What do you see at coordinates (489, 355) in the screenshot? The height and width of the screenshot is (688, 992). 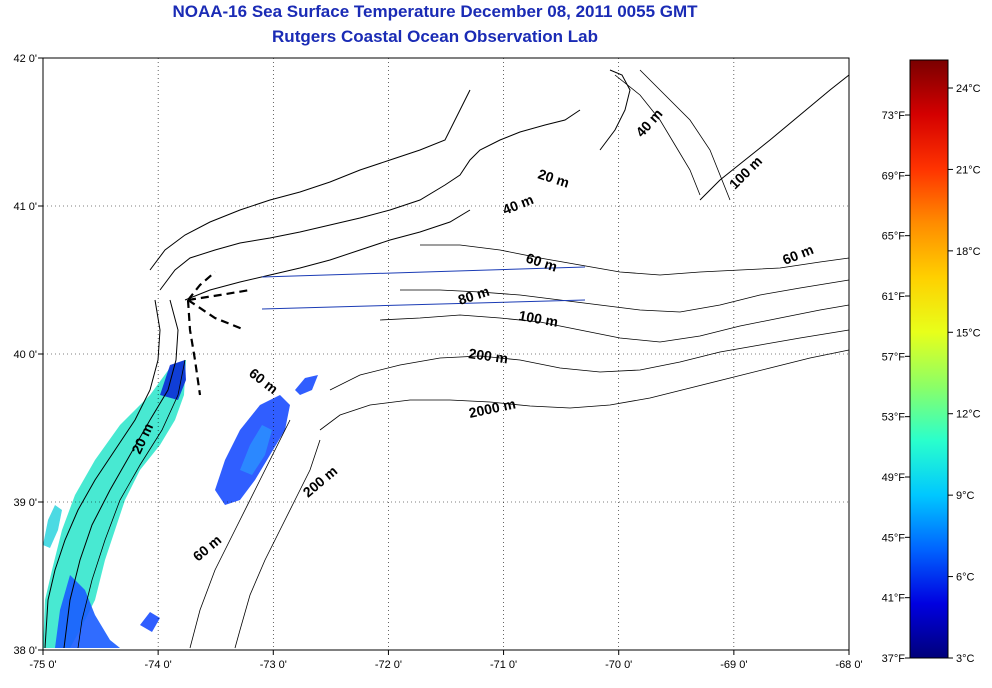 I see `contour-label: 200 m` at bounding box center [489, 355].